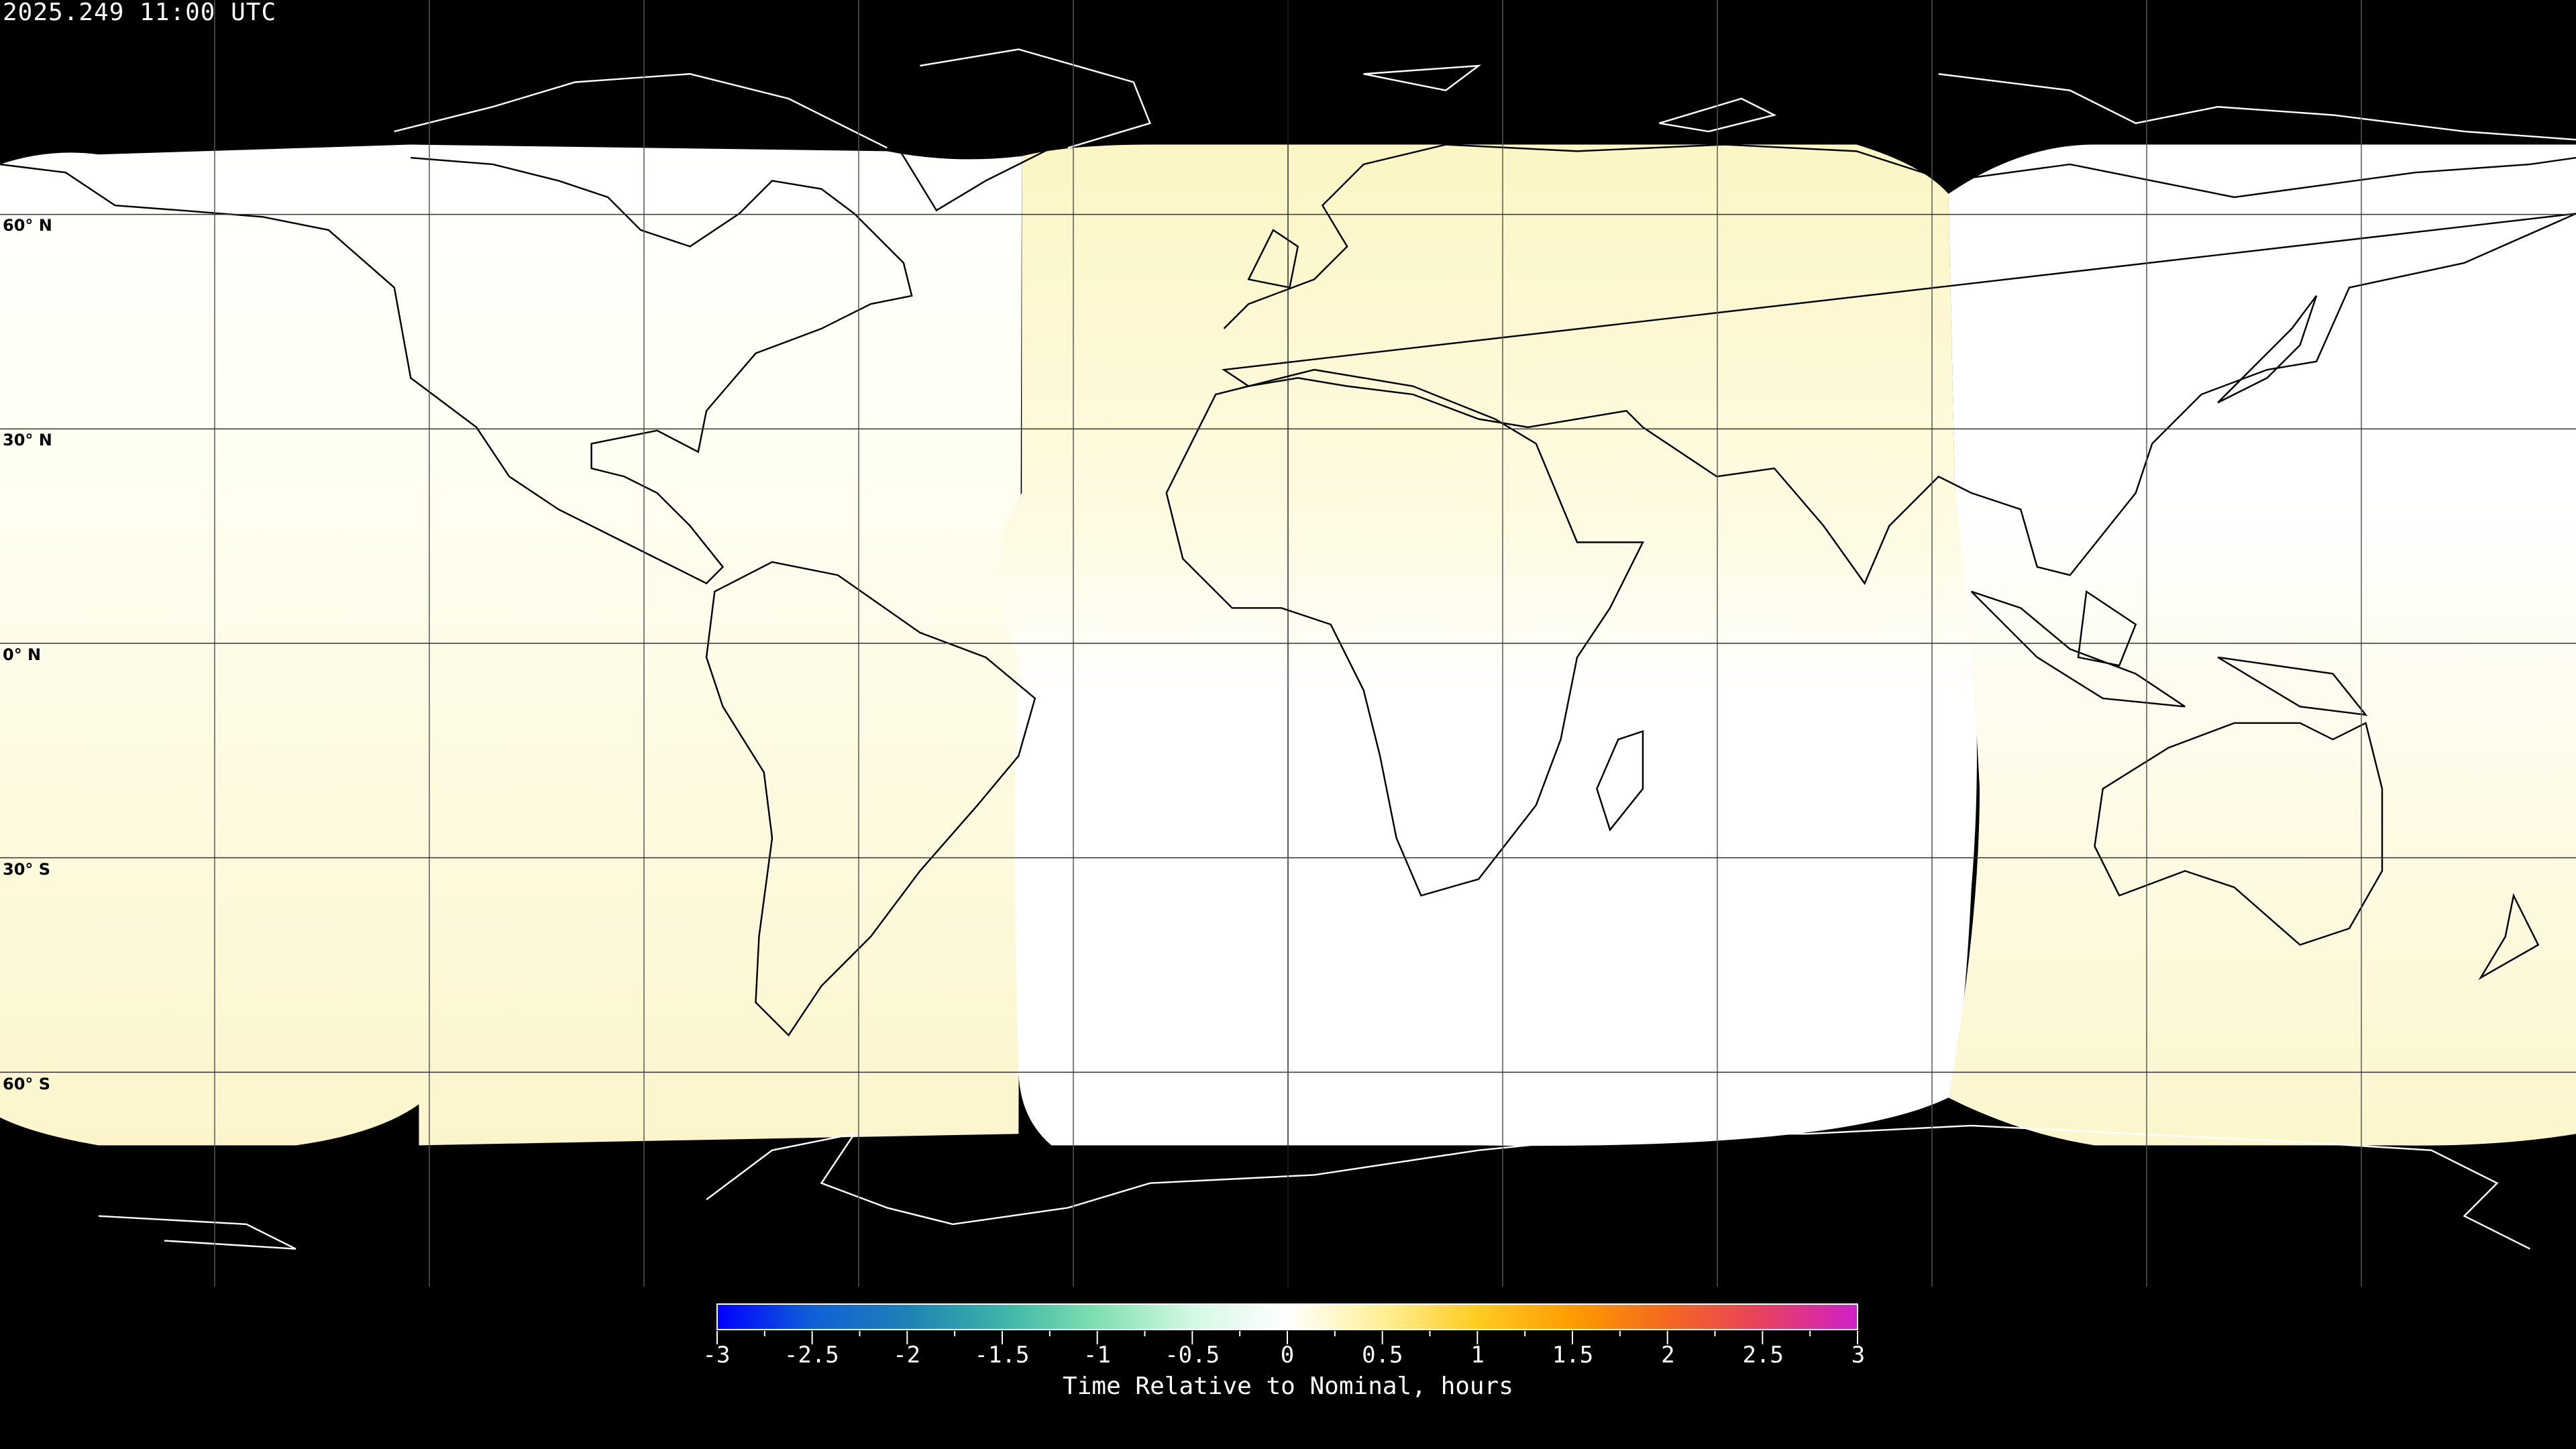 This screenshot has width=2576, height=1449. I want to click on antarctica, so click(1314, 1187).